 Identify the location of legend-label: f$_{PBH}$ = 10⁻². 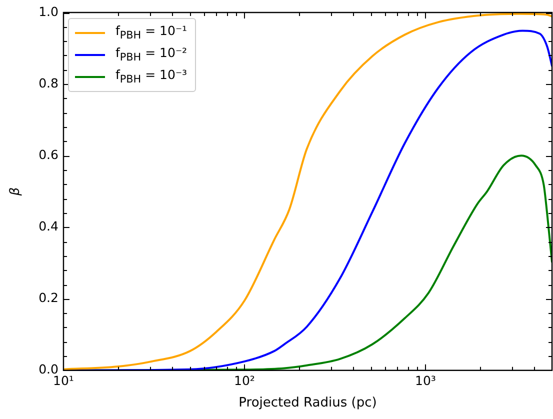
(151, 54).